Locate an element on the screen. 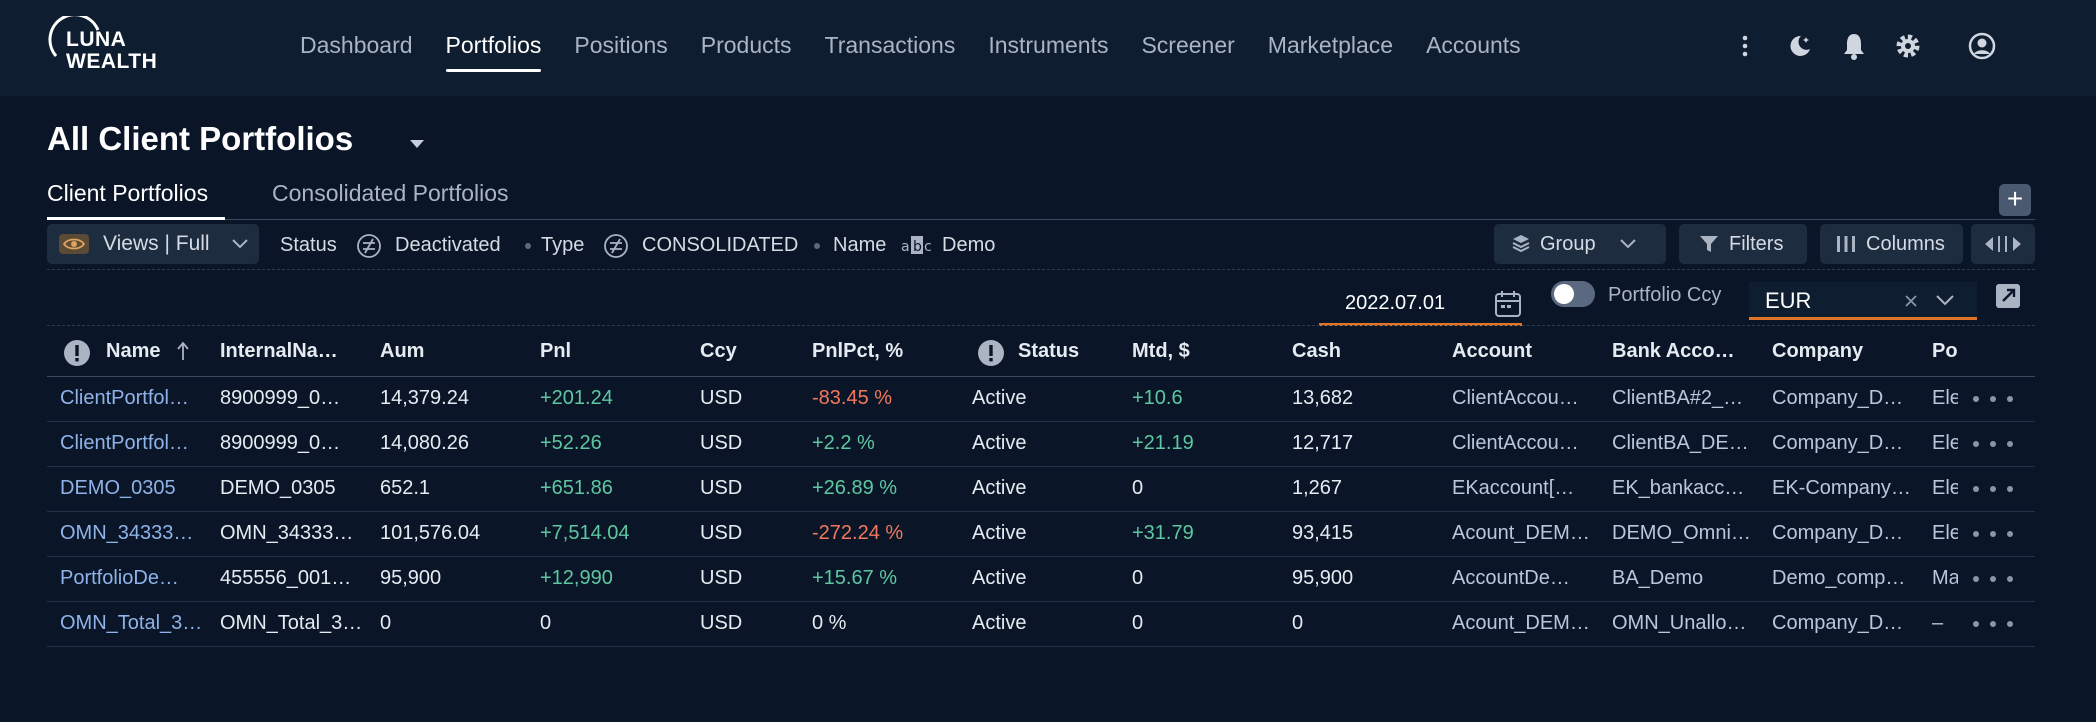 The width and height of the screenshot is (2096, 722). clear-icon is located at coordinates (1911, 301).